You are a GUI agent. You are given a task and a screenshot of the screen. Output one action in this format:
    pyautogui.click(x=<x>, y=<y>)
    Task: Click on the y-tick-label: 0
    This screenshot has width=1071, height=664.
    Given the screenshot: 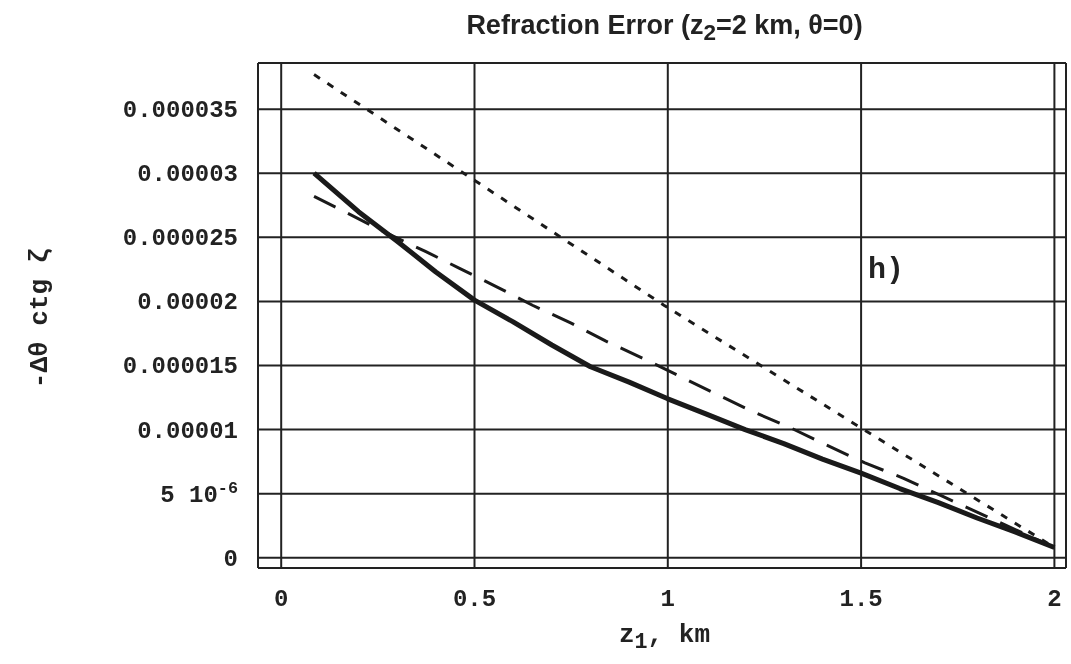 What is the action you would take?
    pyautogui.click(x=230, y=559)
    